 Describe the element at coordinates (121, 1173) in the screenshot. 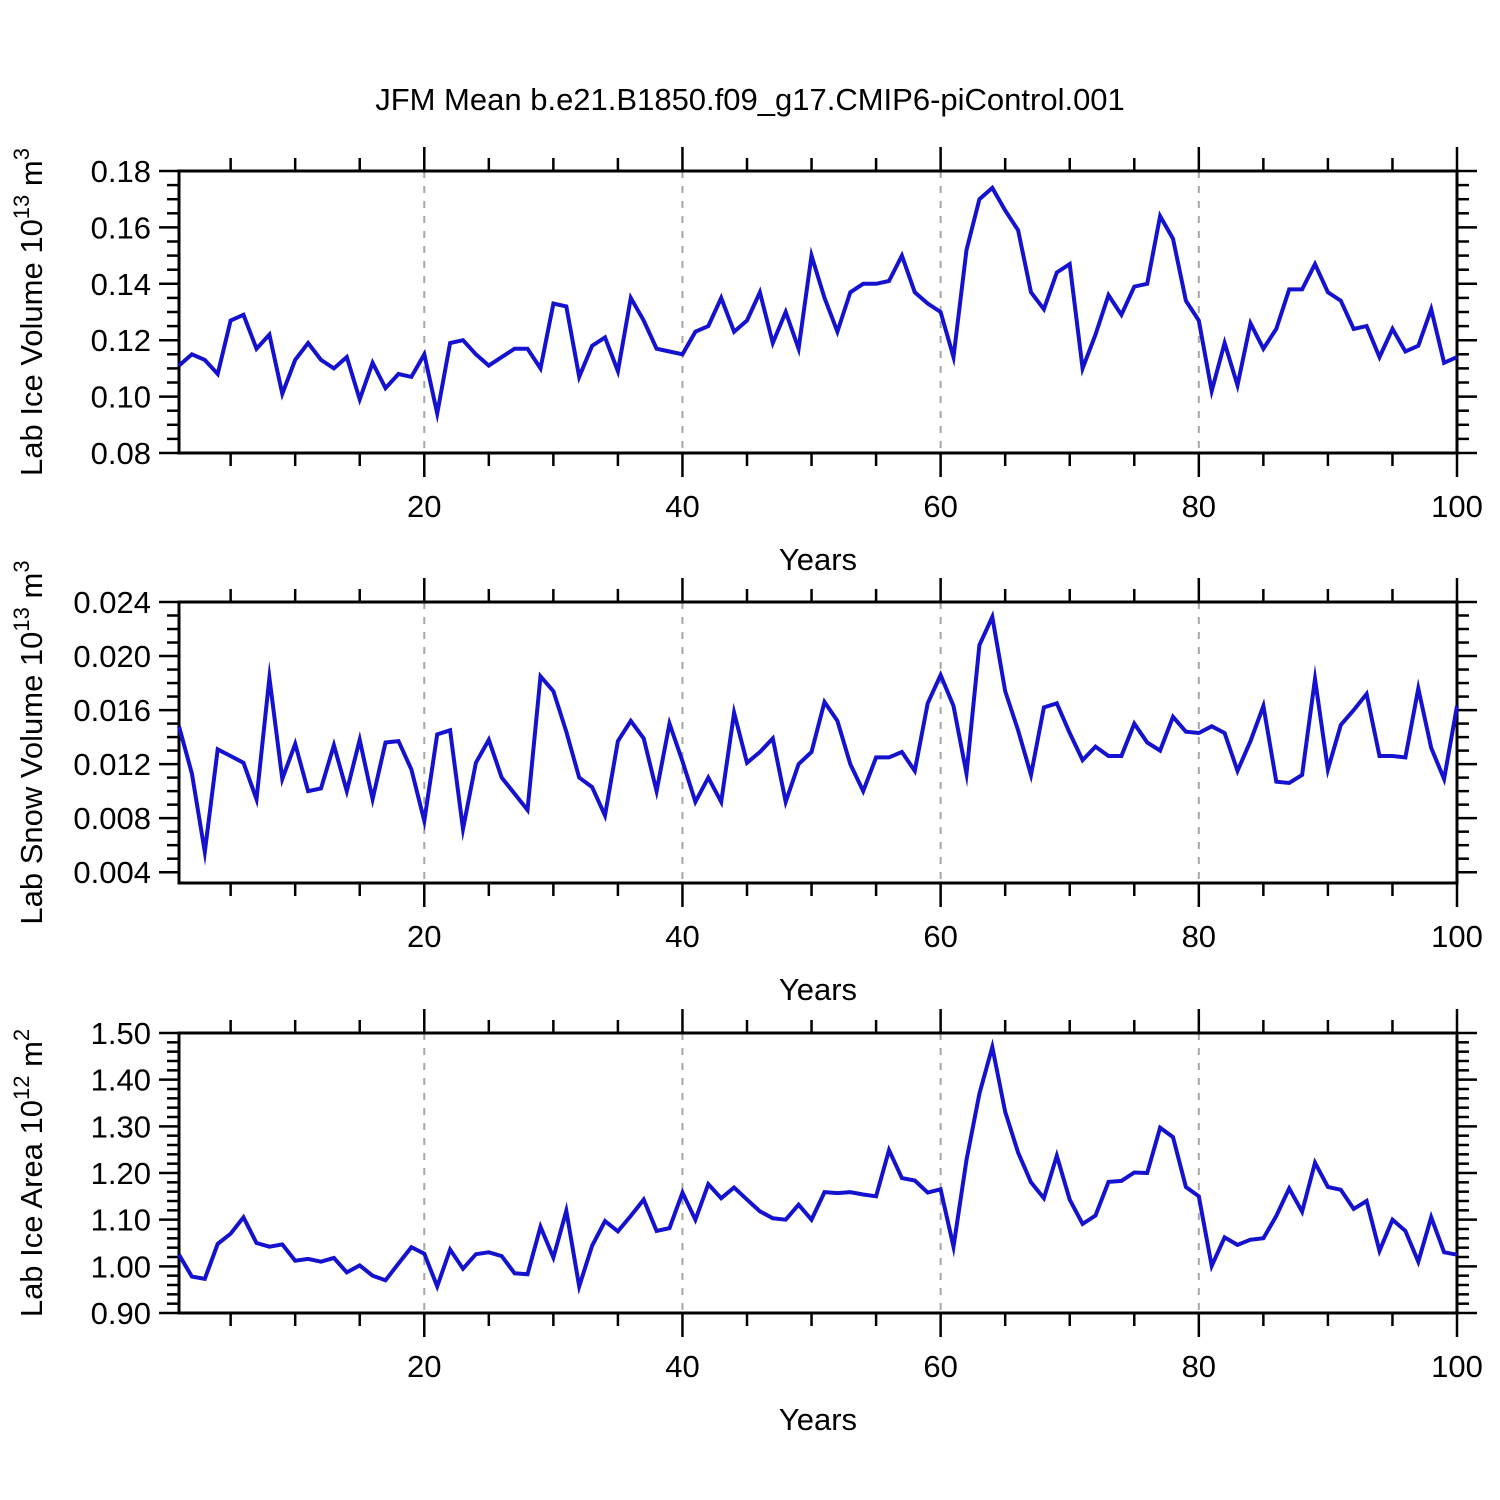

I see `y-tick-label: 1.20` at that location.